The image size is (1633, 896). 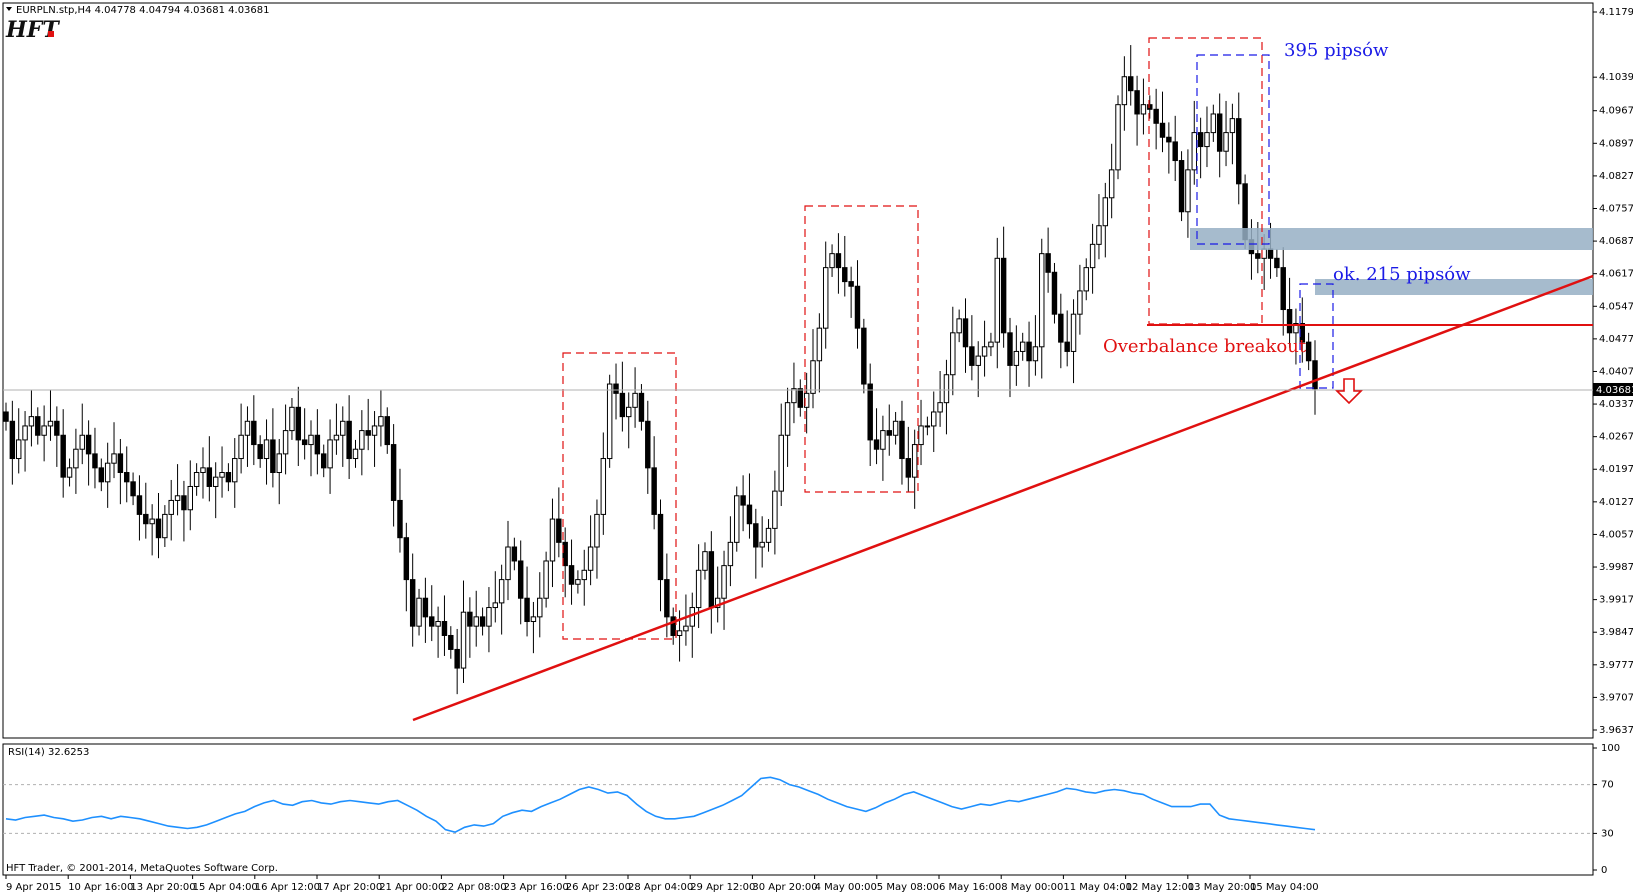 I want to click on price-tick-label: 3.98470, so click(x=1616, y=632).